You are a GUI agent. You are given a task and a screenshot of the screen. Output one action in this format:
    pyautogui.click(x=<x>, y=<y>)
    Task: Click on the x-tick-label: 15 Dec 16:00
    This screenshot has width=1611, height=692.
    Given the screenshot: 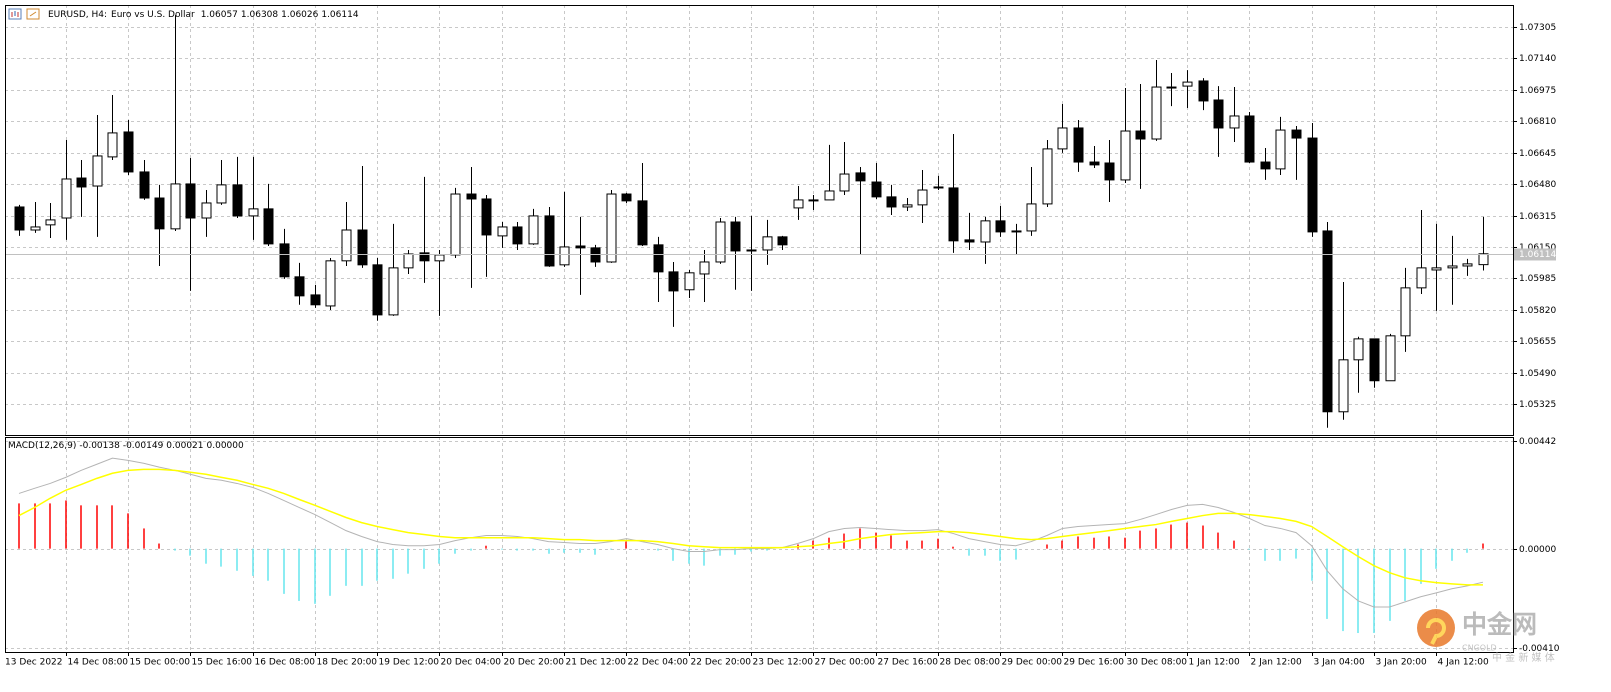 What is the action you would take?
    pyautogui.click(x=222, y=663)
    